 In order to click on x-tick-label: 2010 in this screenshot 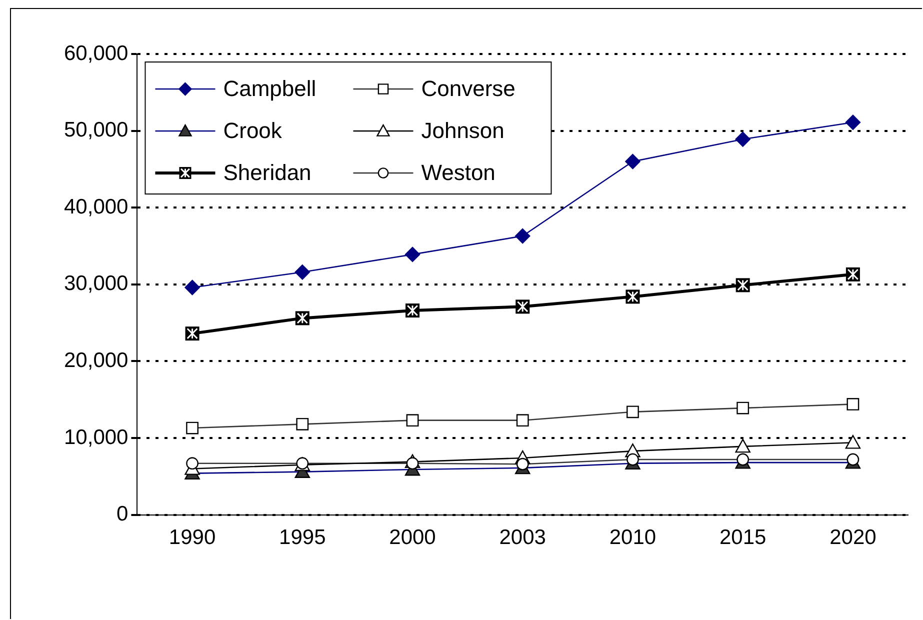, I will do `click(632, 538)`.